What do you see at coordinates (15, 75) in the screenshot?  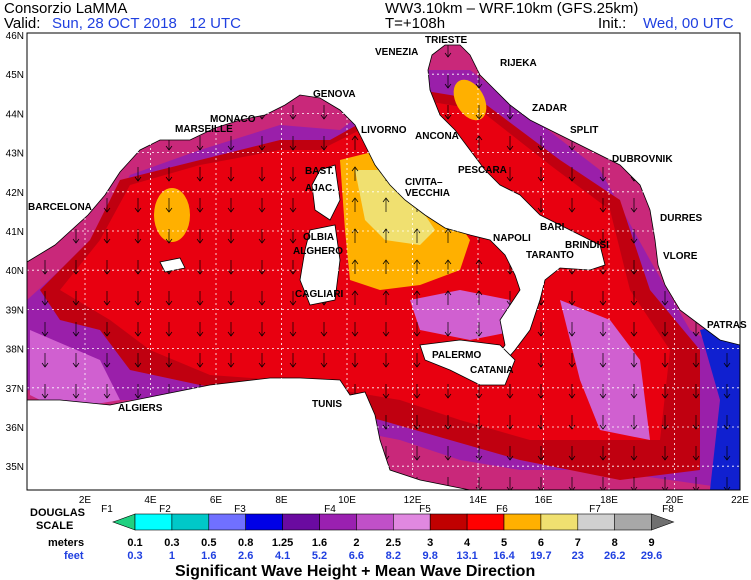 I see `lat-label: 45N` at bounding box center [15, 75].